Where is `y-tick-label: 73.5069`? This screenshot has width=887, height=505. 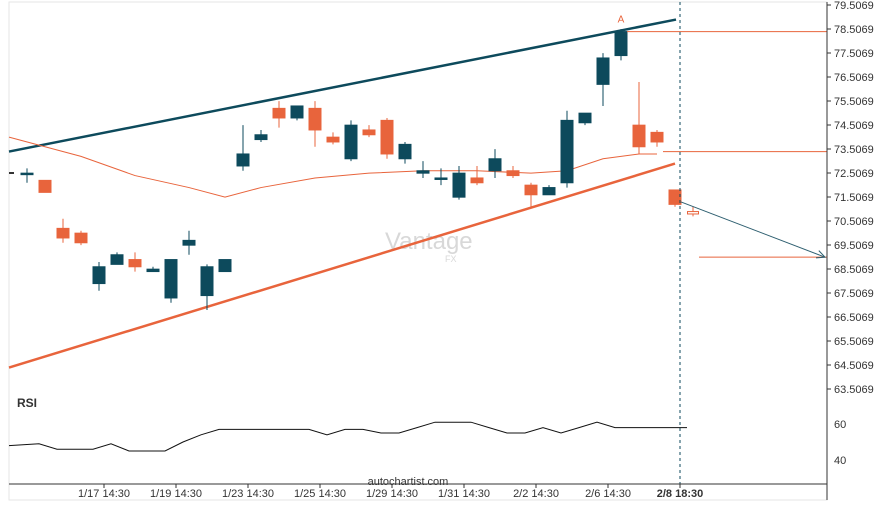
y-tick-label: 73.5069 is located at coordinates (854, 150).